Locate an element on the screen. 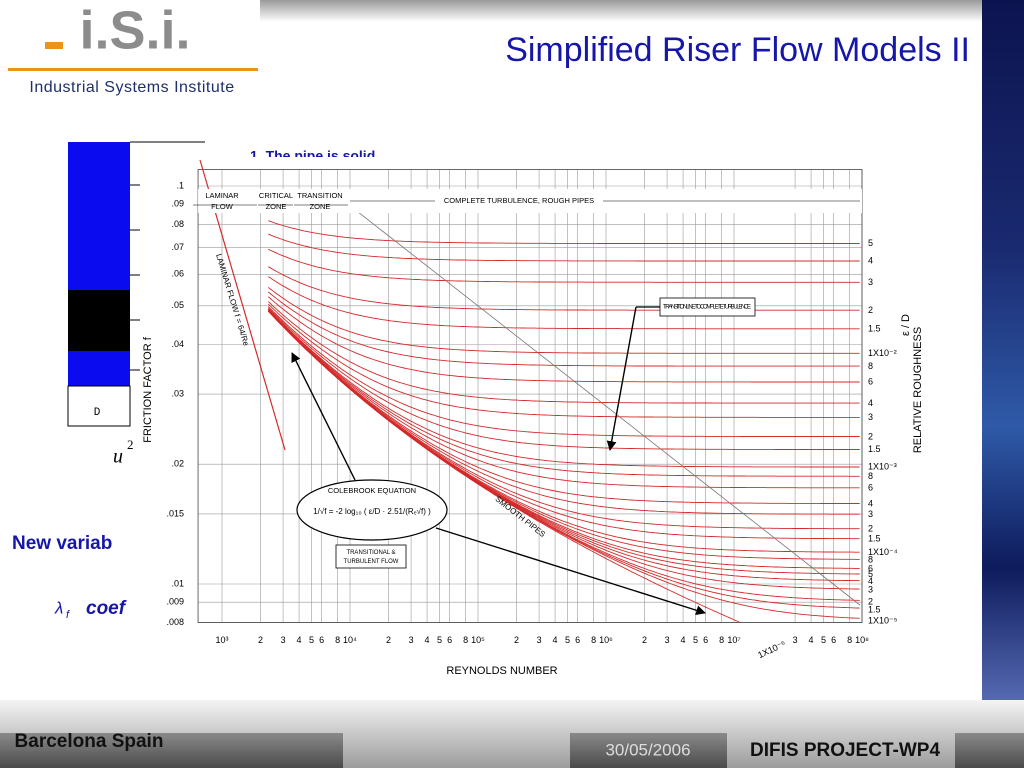  logo-rule is located at coordinates (133, 69).